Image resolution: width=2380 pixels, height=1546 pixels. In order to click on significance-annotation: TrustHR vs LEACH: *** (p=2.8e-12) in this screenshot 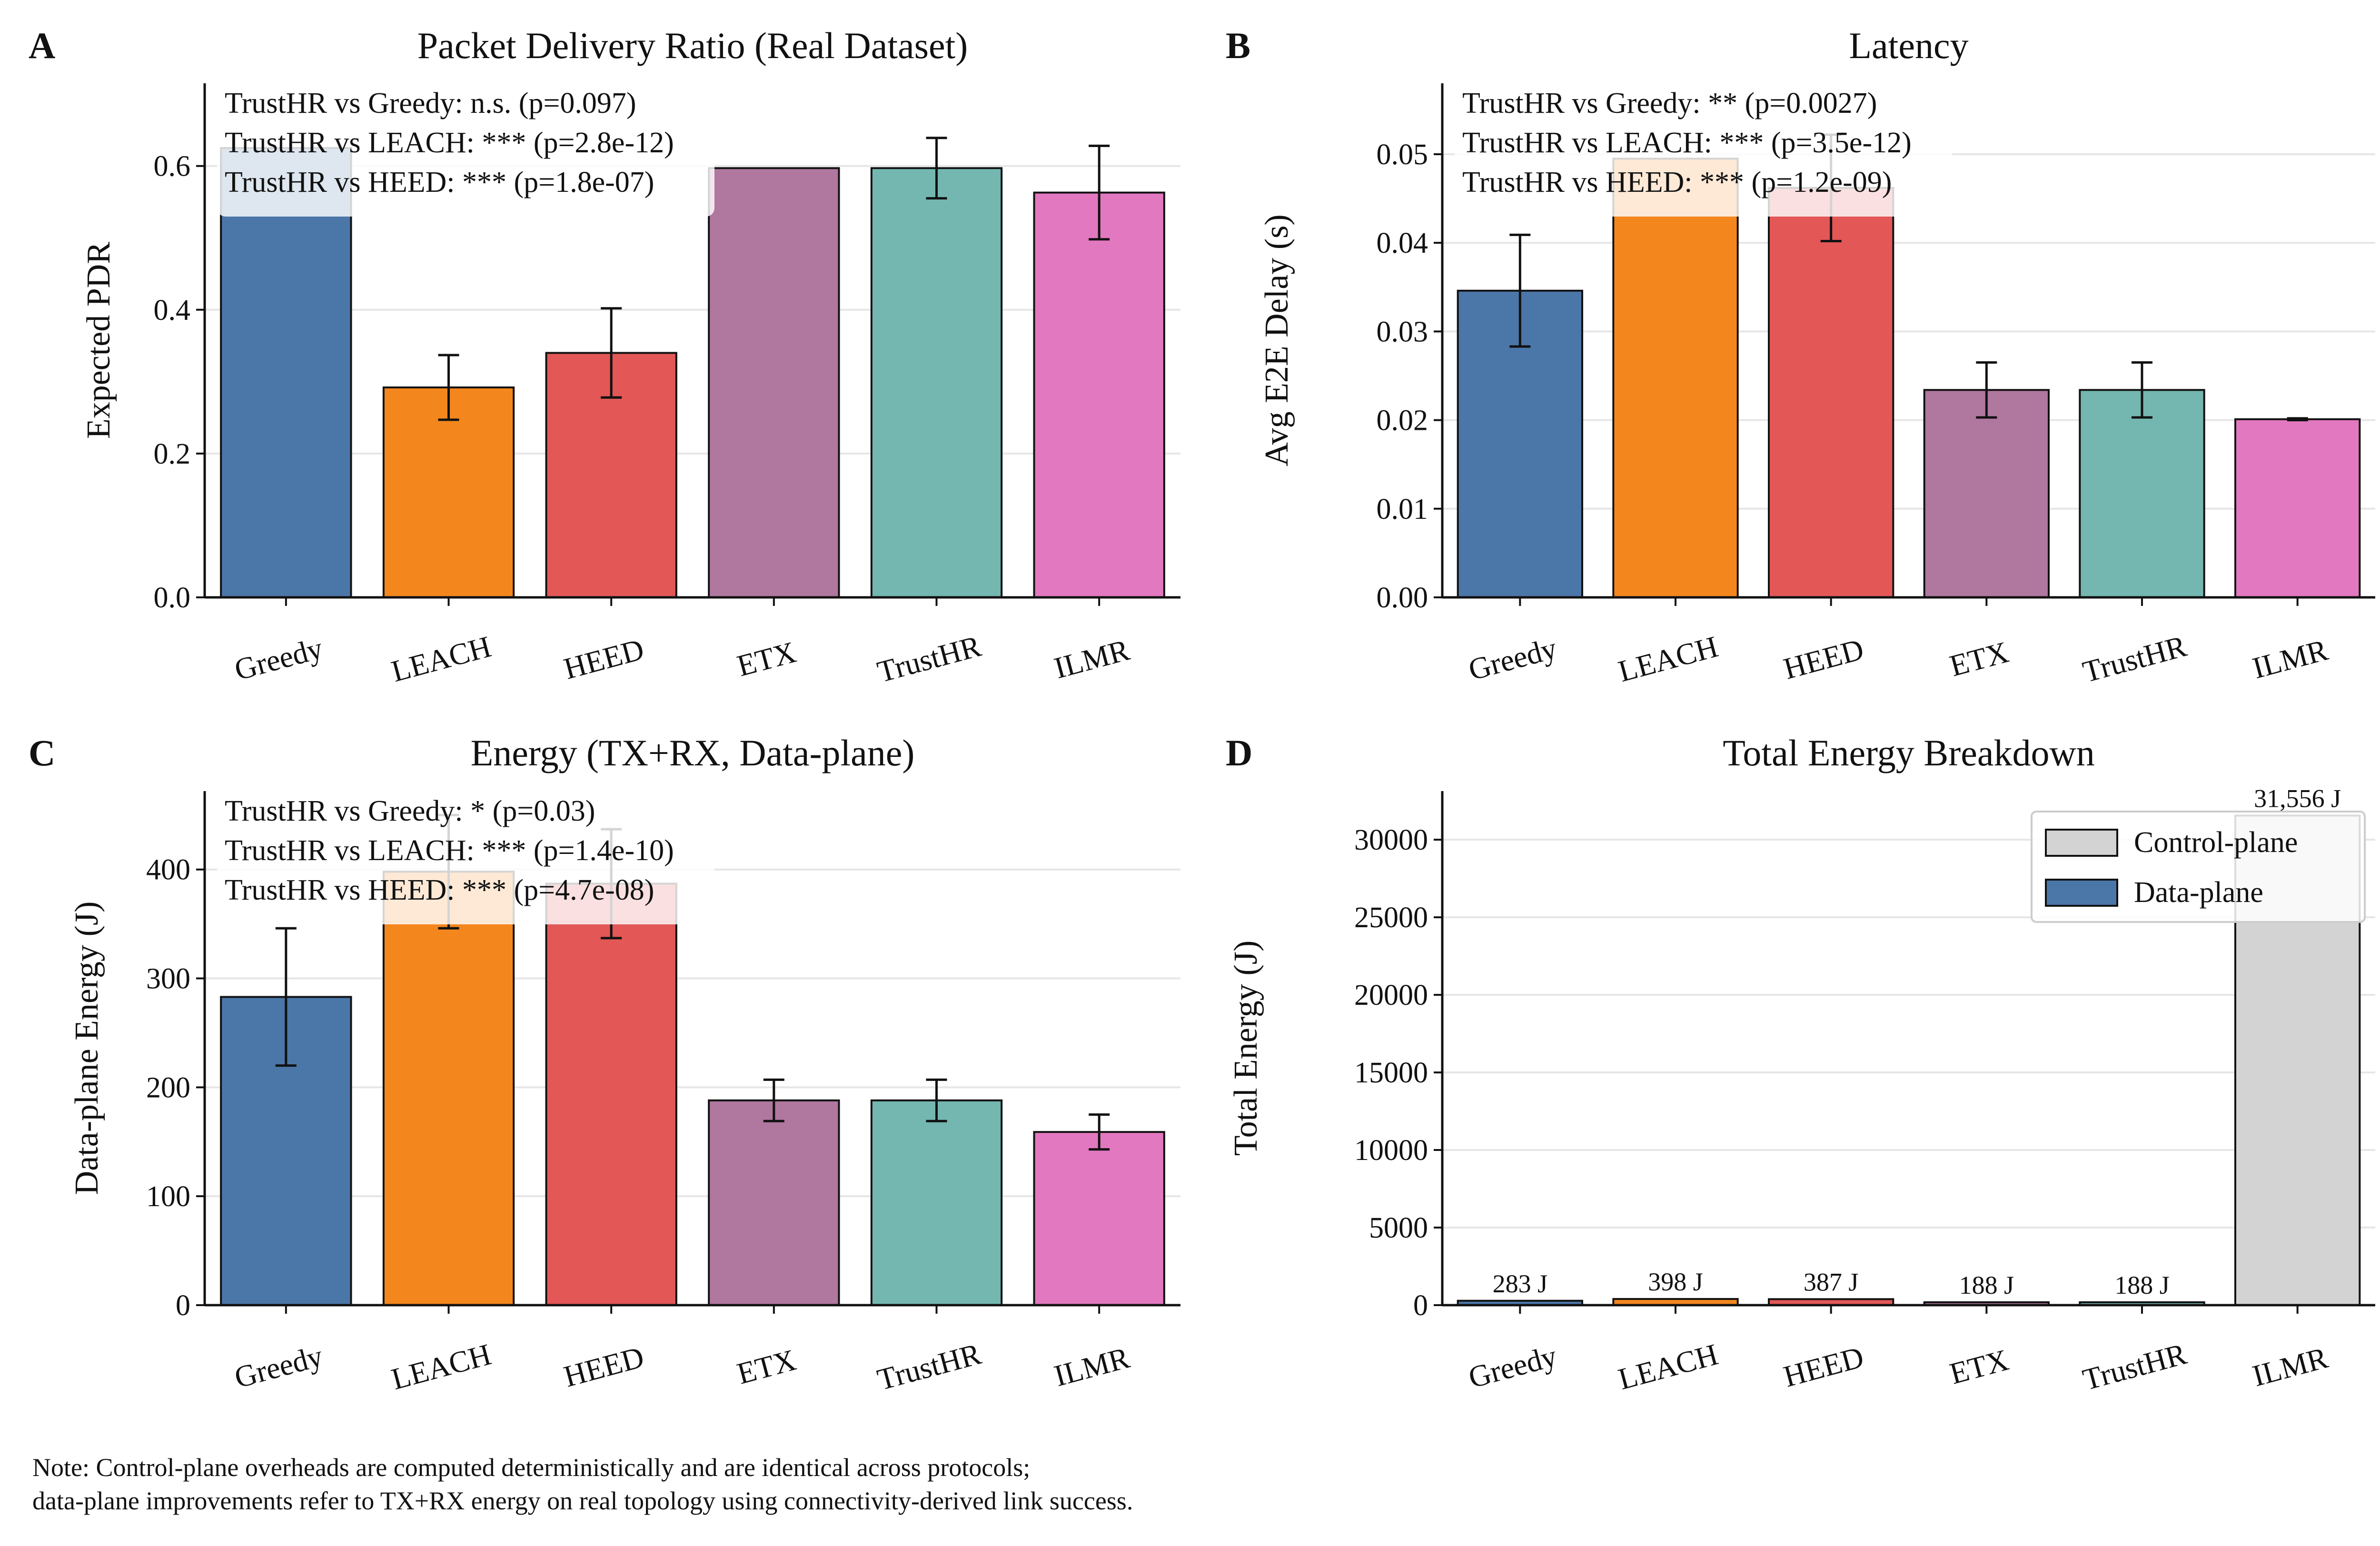, I will do `click(449, 143)`.